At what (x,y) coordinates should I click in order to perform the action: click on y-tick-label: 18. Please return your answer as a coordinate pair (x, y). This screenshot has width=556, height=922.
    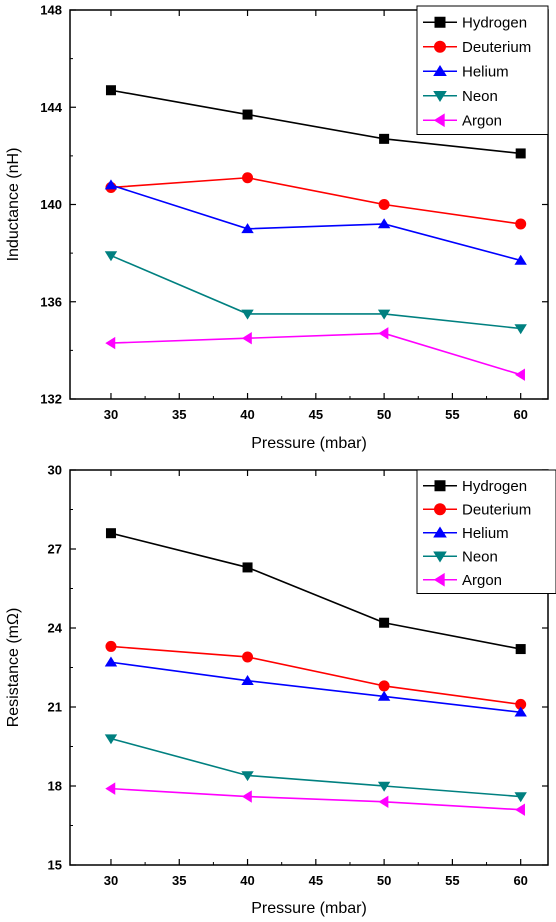
    Looking at the image, I should click on (55, 786).